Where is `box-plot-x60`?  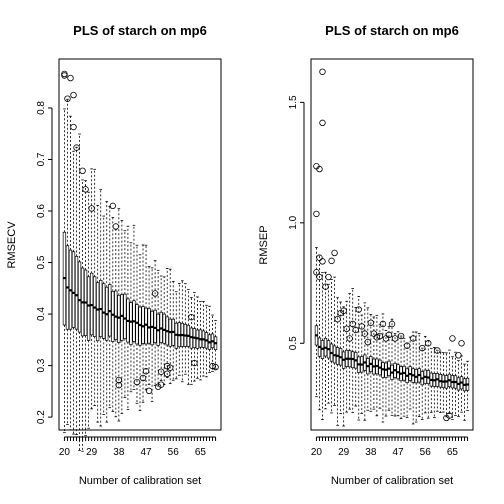 box-plot-x60 is located at coordinates (185, 329).